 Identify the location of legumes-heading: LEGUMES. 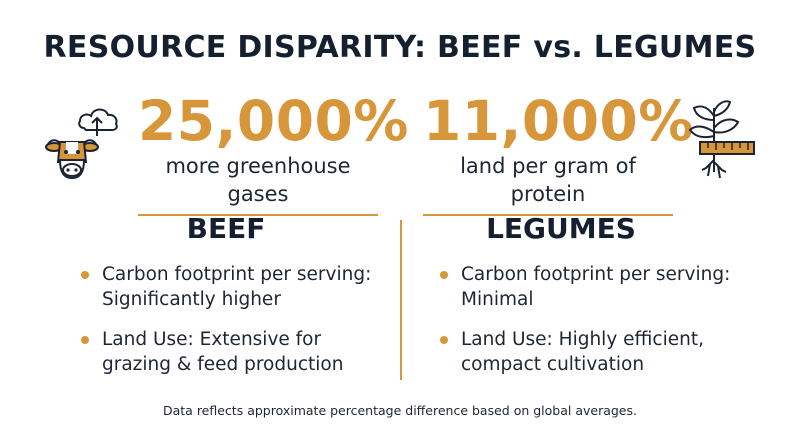
(561, 228).